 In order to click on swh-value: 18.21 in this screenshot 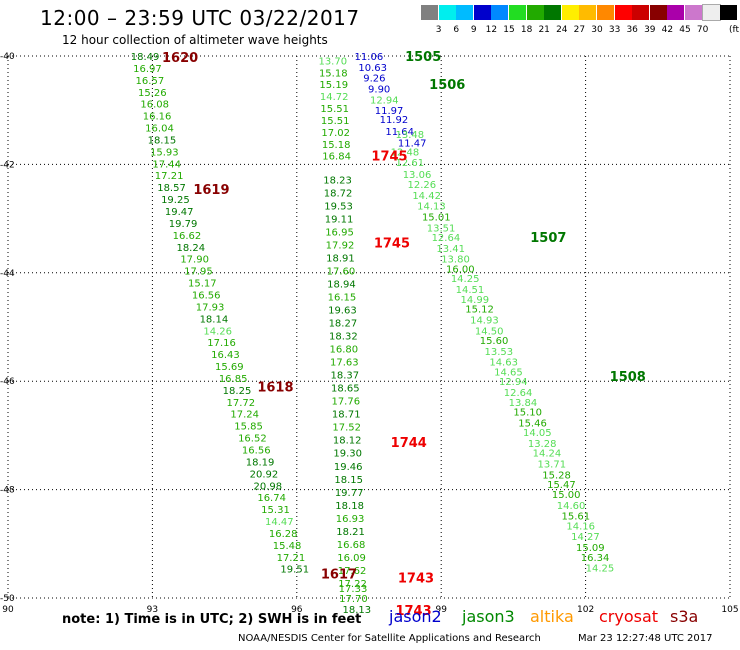, I will do `click(350, 532)`.